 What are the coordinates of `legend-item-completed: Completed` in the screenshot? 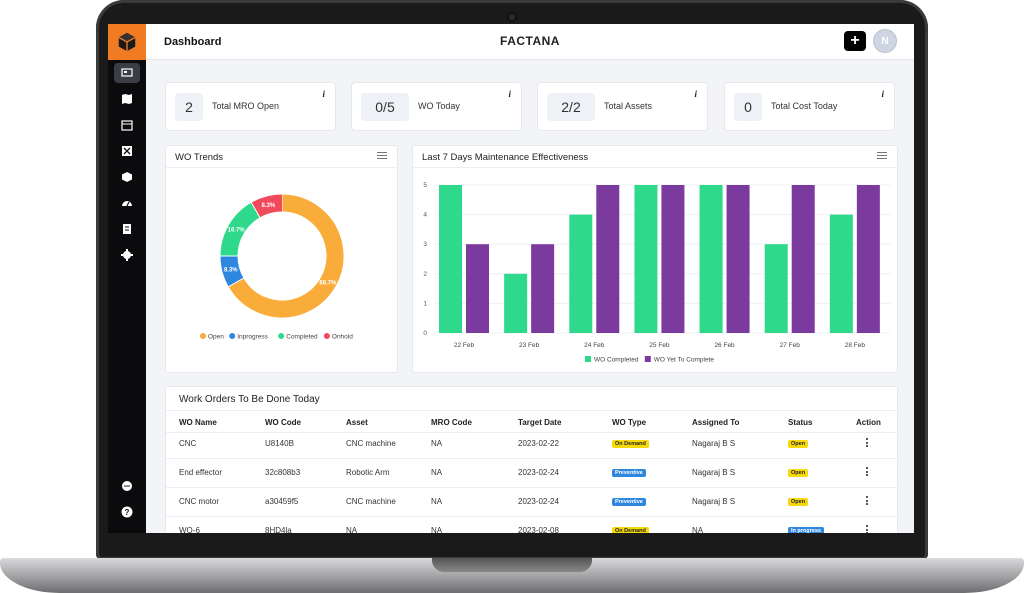 It's located at (298, 337).